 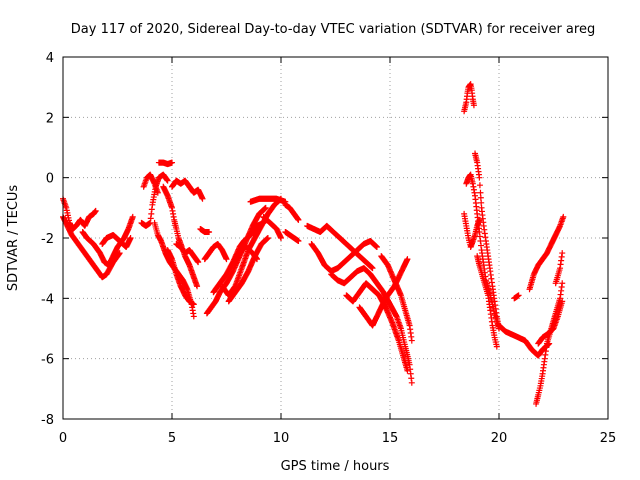 I want to click on x-tick-label: 15, so click(x=390, y=438).